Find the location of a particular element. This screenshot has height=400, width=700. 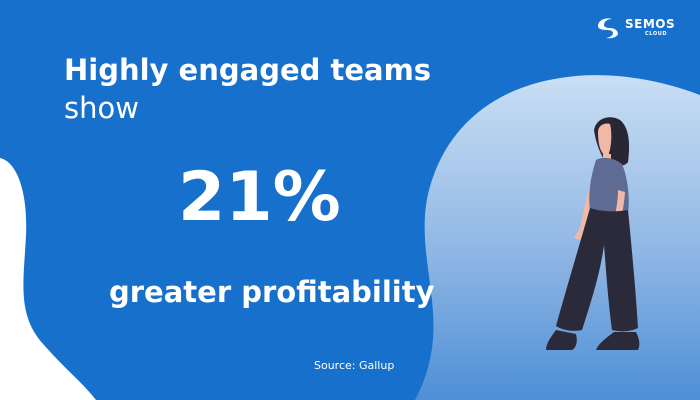

semos-cloud-logo: SEMOS CLOUD is located at coordinates (645, 32).